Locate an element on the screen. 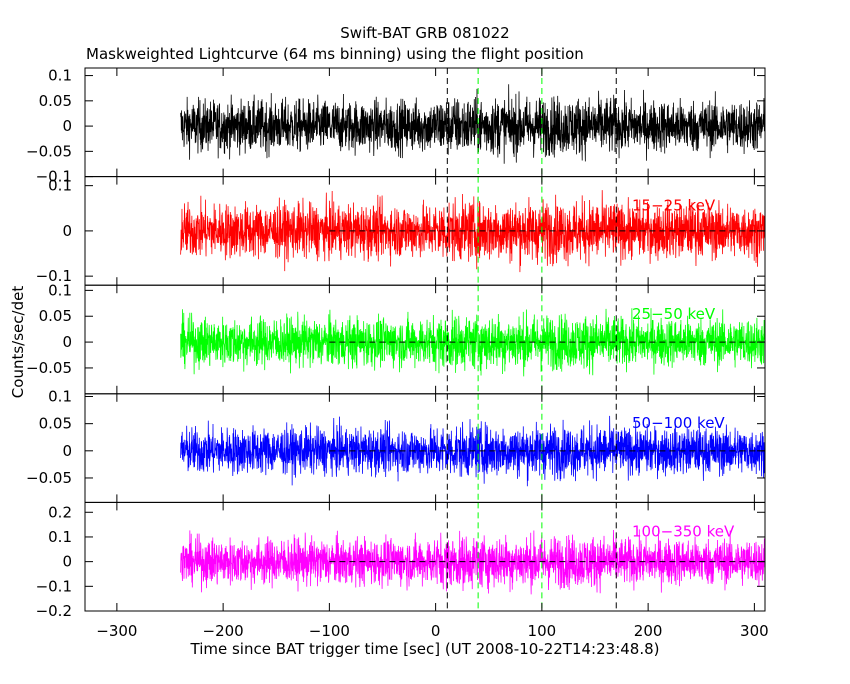 This screenshot has height=684, width=850. ytick-label-4-2: 0 is located at coordinates (67, 562).